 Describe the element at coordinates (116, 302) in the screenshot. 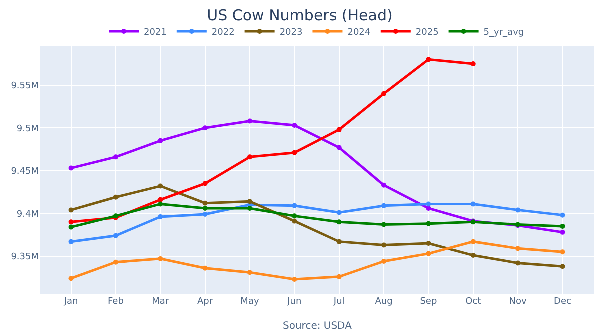

I see `x-tick-label: Feb` at that location.